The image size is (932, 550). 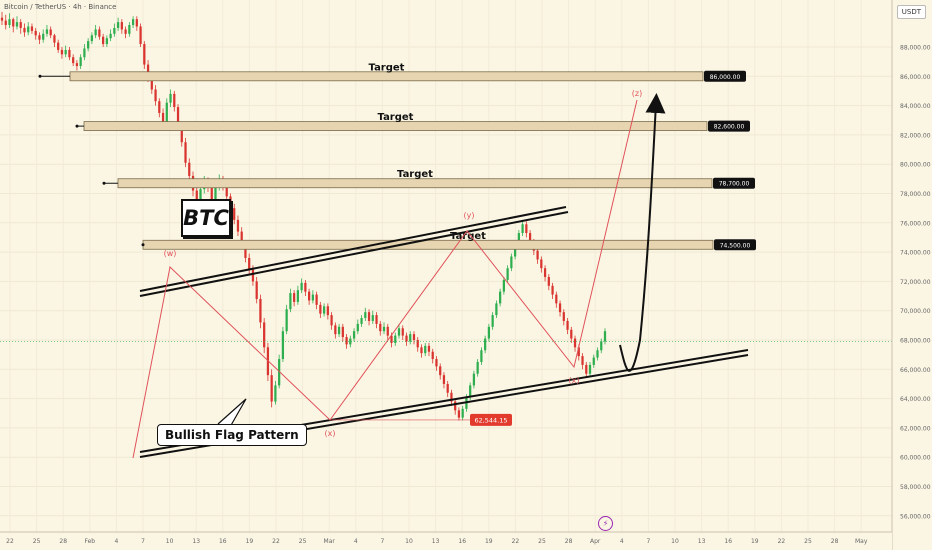 What do you see at coordinates (702, 541) in the screenshot?
I see `time-tick-label: 13` at bounding box center [702, 541].